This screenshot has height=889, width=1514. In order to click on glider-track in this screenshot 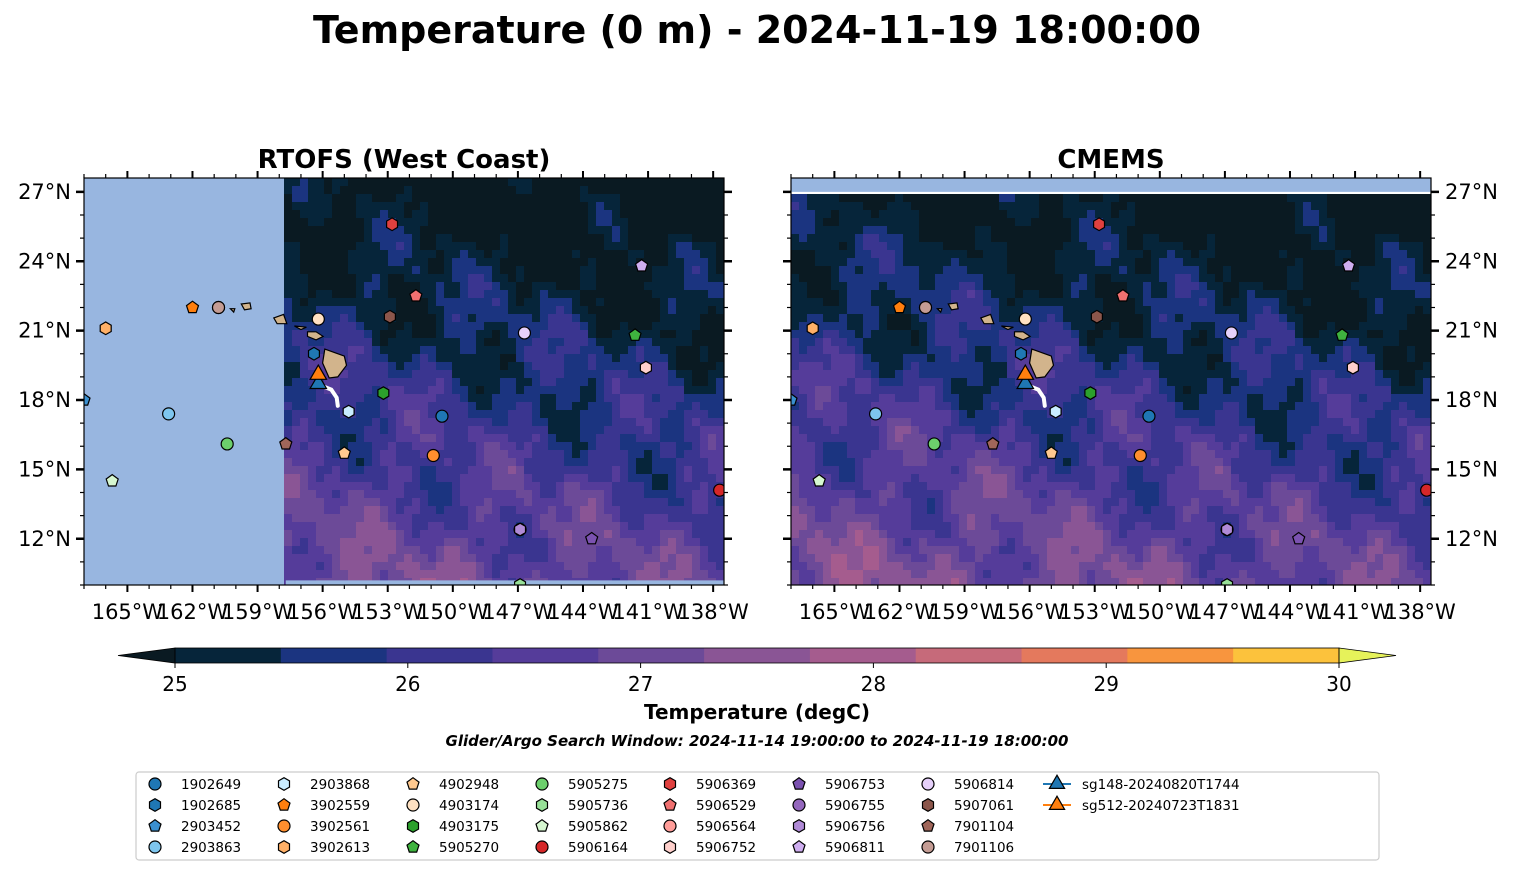, I will do `click(330, 396)`.